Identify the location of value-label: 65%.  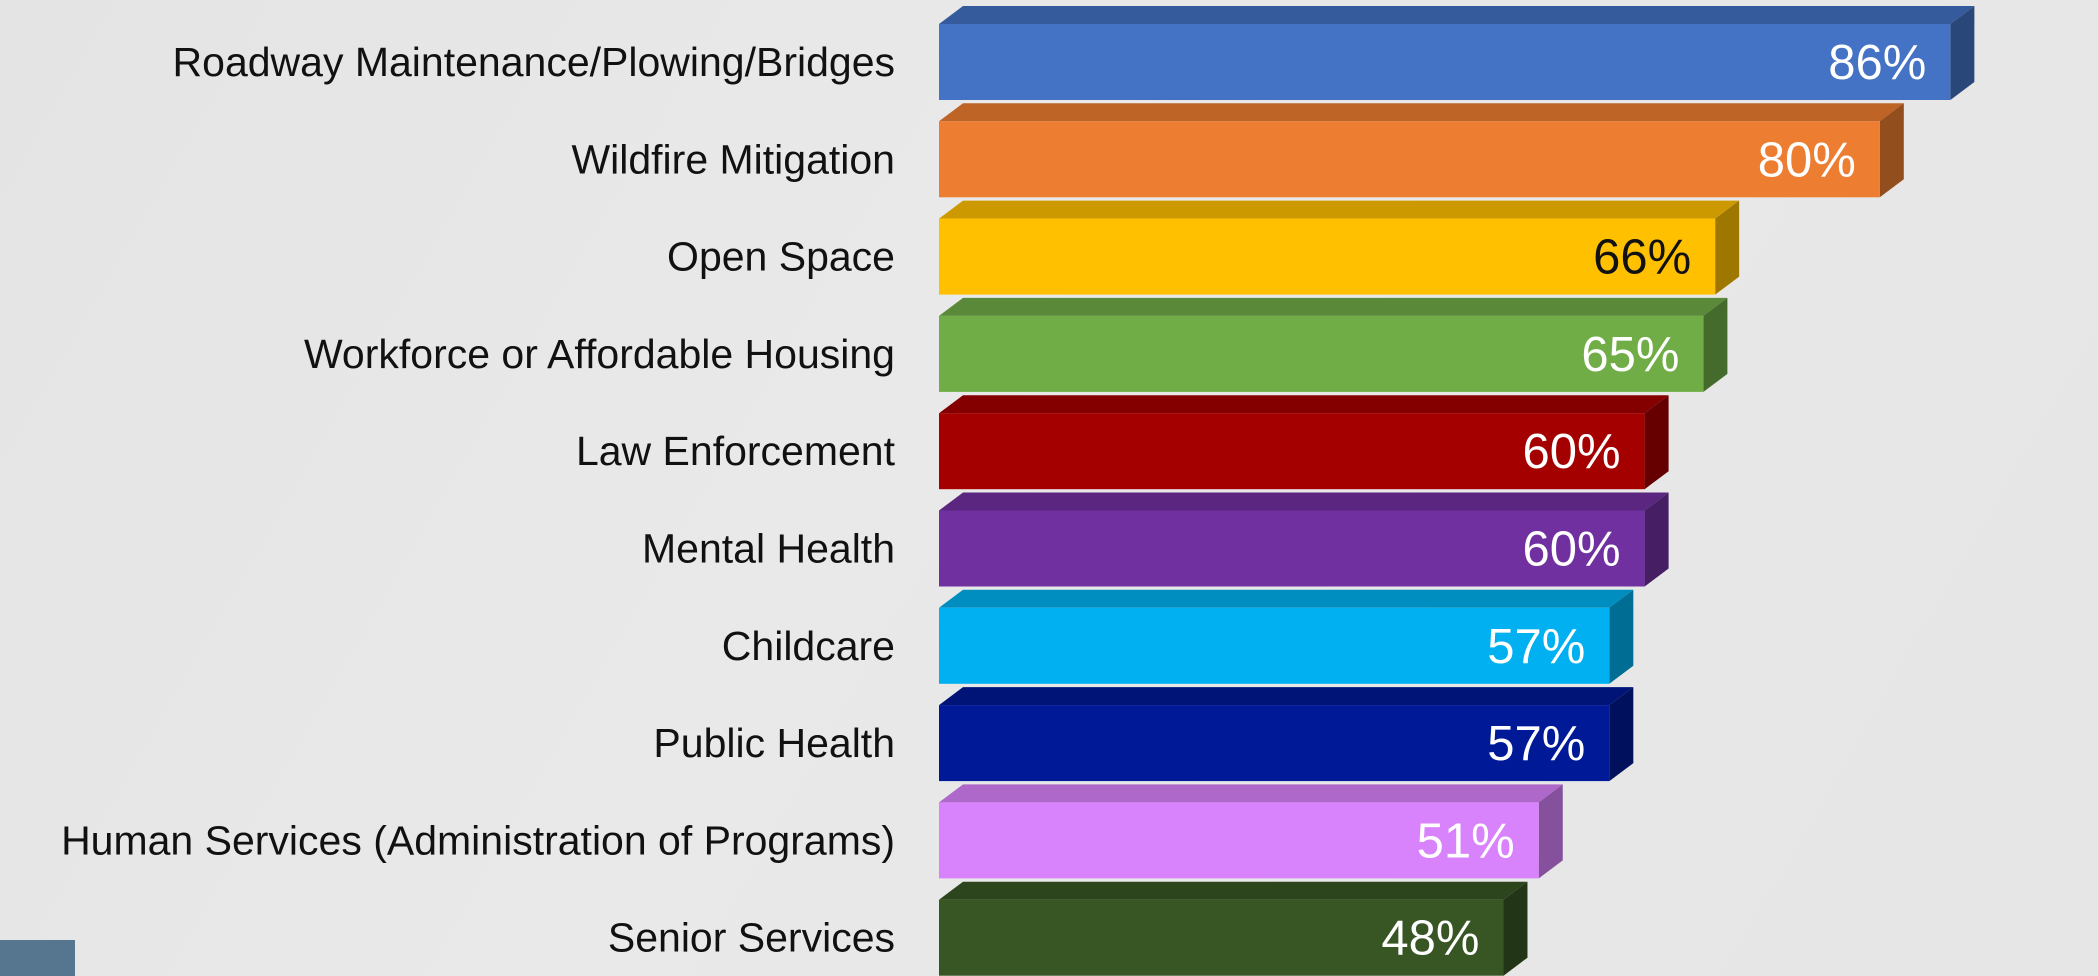
(1630, 355).